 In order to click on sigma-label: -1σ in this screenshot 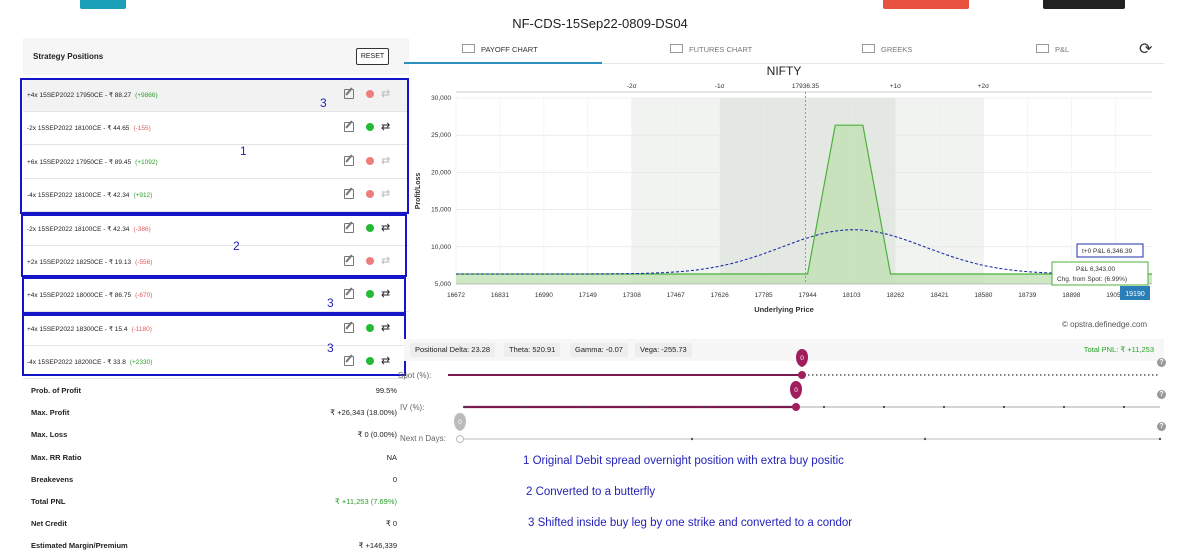, I will do `click(720, 86)`.